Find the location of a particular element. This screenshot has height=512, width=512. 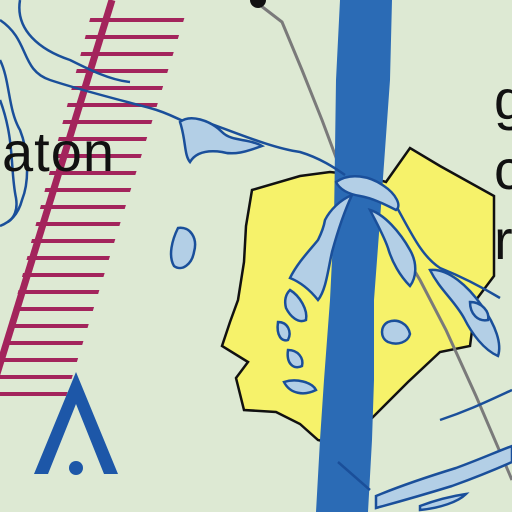

town-label: aton is located at coordinates (58, 151).